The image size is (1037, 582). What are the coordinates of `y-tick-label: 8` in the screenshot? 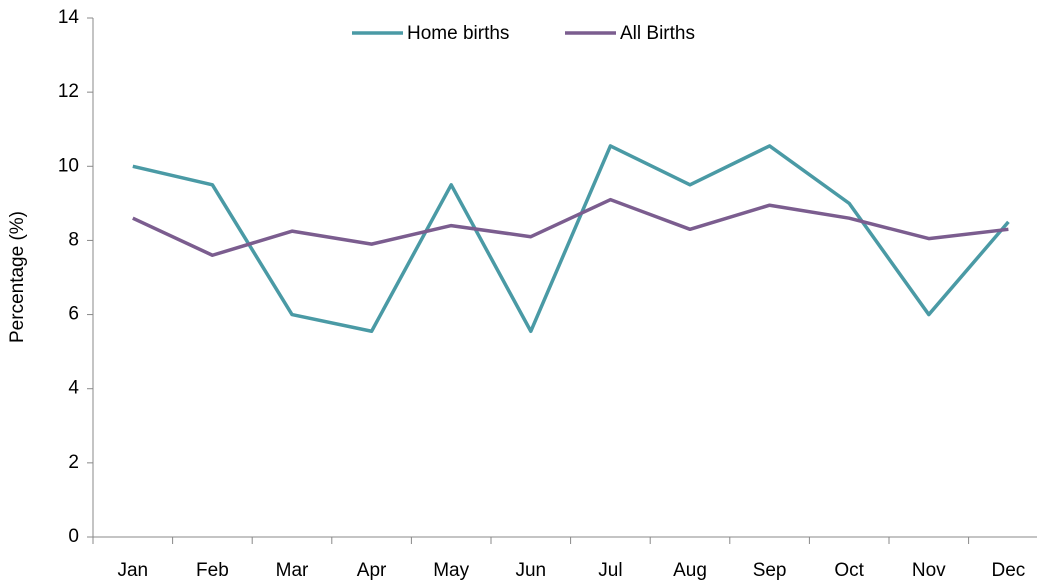 It's located at (73, 239).